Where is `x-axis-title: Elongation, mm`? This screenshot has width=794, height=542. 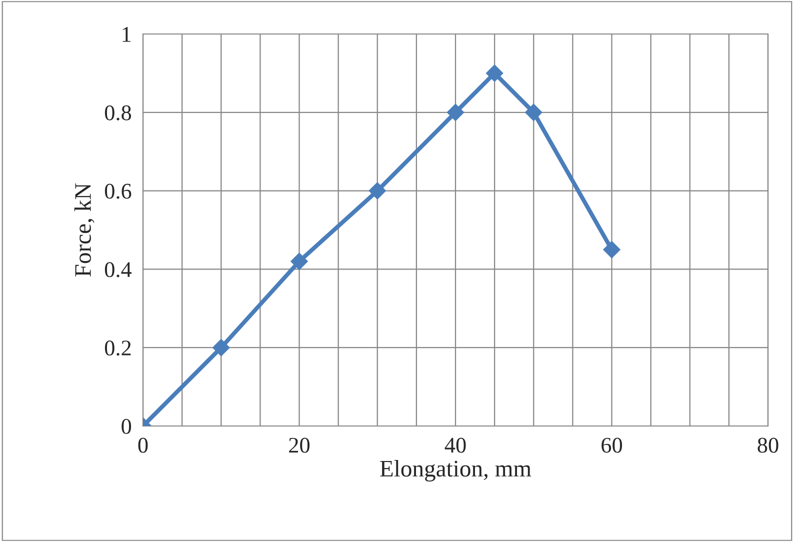 x-axis-title: Elongation, mm is located at coordinates (456, 471).